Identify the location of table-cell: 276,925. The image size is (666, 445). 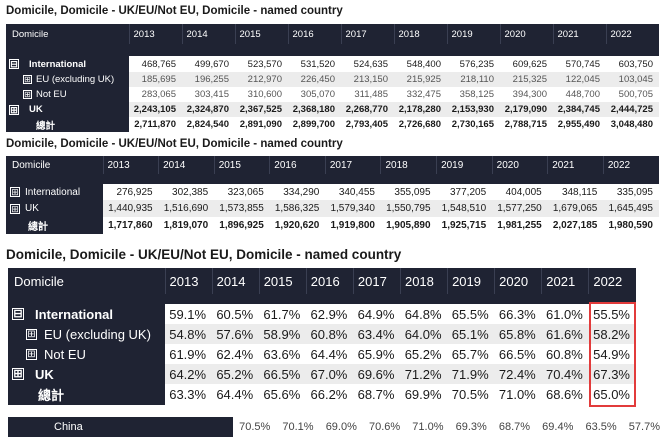
(131, 192).